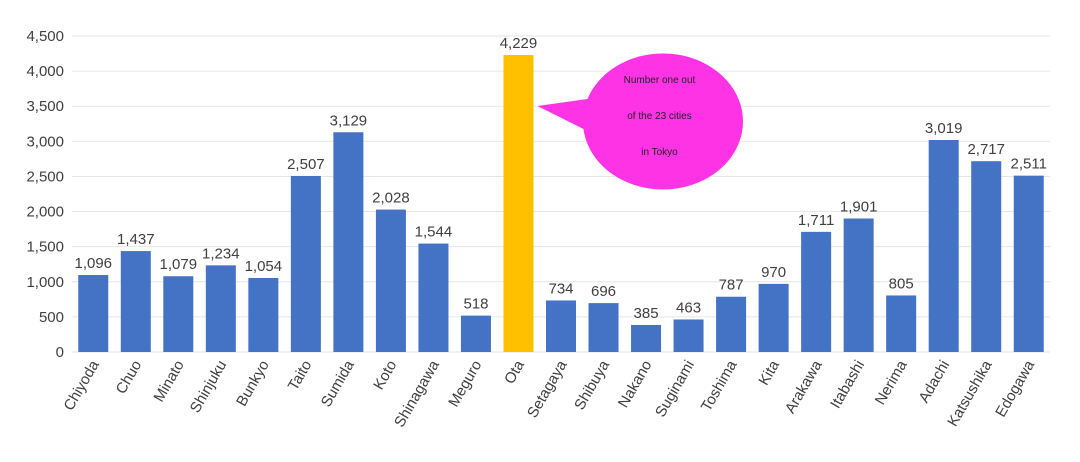  Describe the element at coordinates (986, 256) in the screenshot. I see `bar-katsushika` at that location.